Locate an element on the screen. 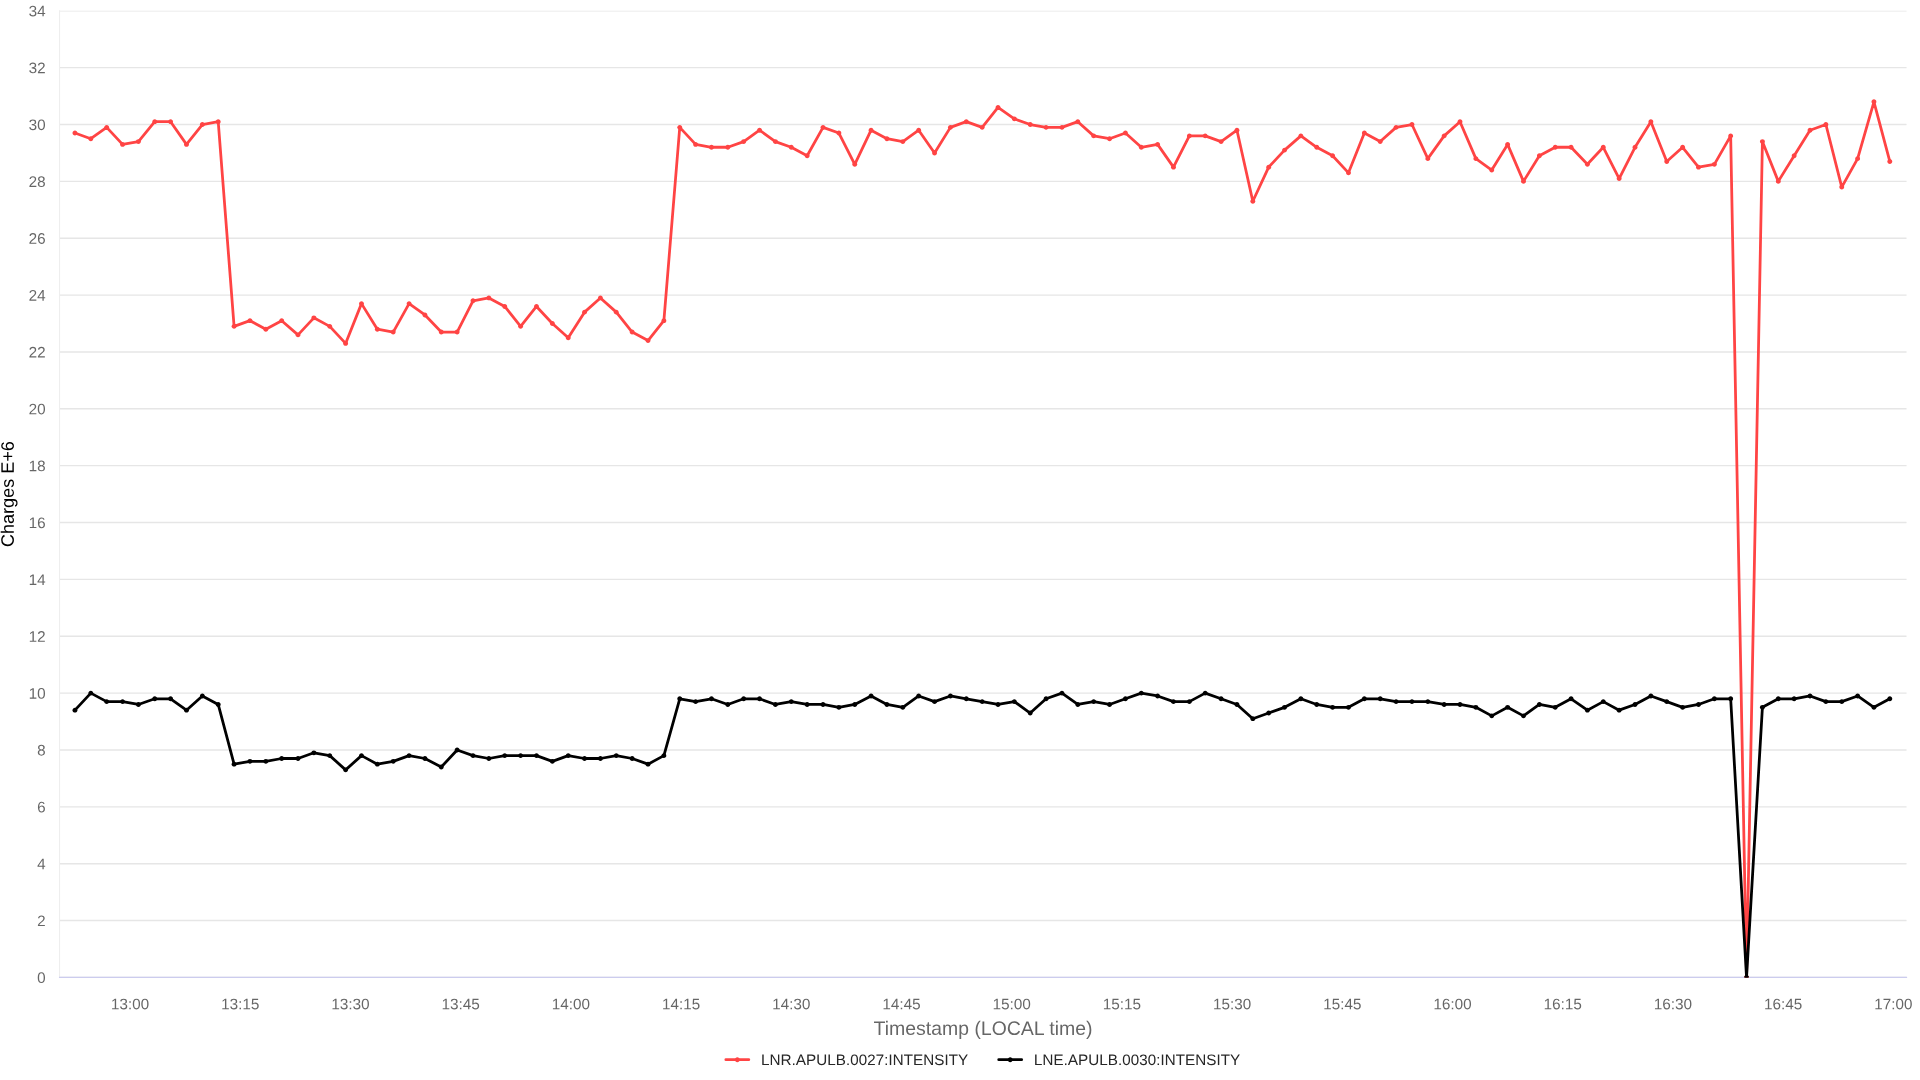 This screenshot has height=1080, width=1920. x-tick-label: 16:00 is located at coordinates (1453, 1004).